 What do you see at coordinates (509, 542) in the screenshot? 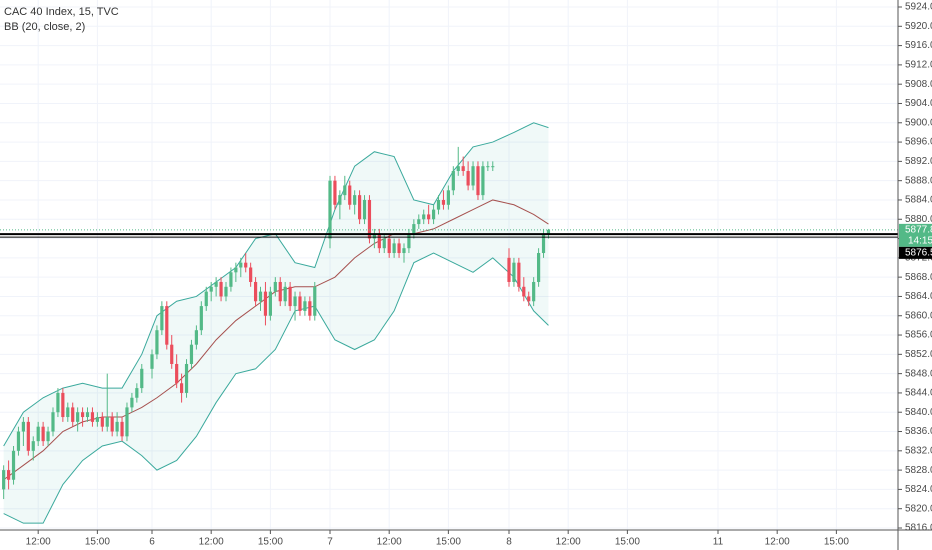
I see `x-tick-label: 8` at bounding box center [509, 542].